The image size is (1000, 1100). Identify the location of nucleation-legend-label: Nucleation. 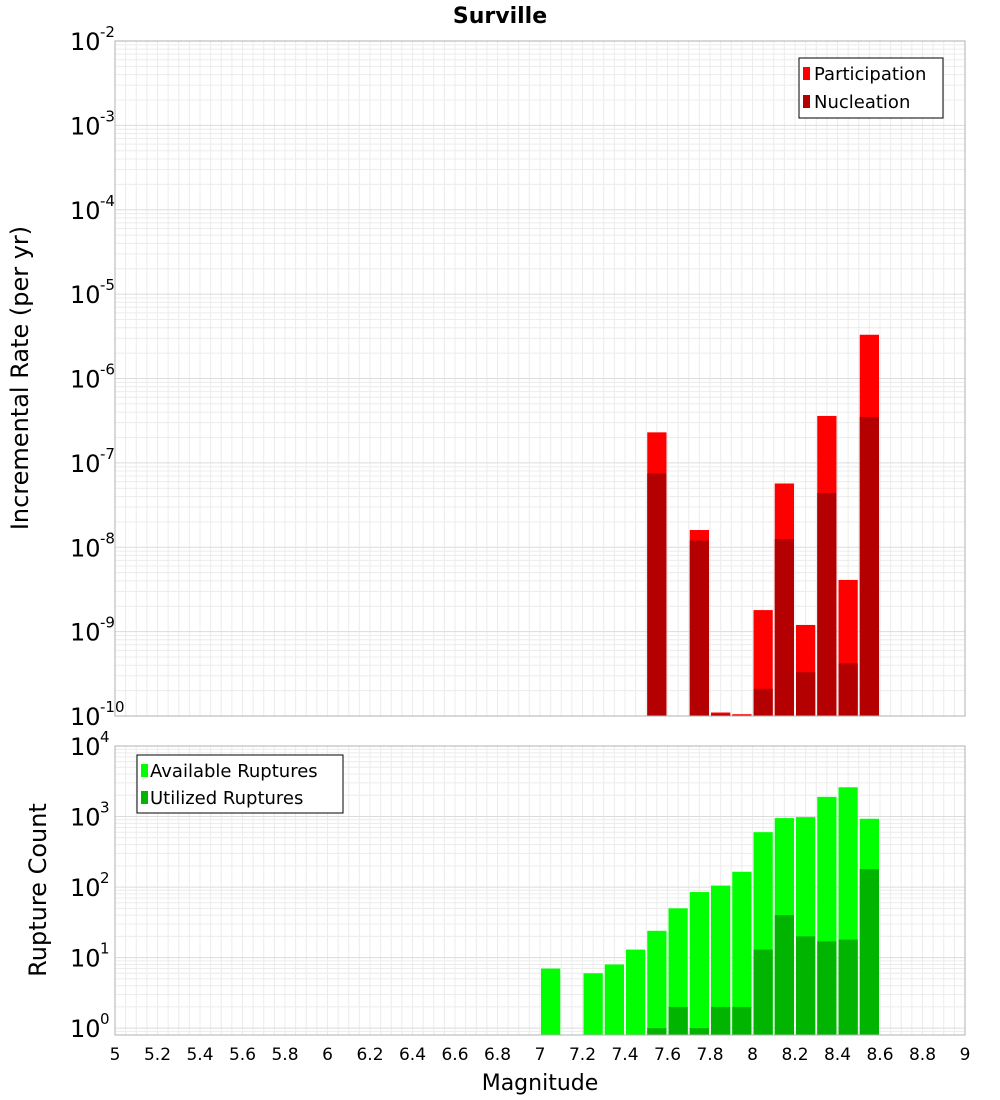
(862, 102).